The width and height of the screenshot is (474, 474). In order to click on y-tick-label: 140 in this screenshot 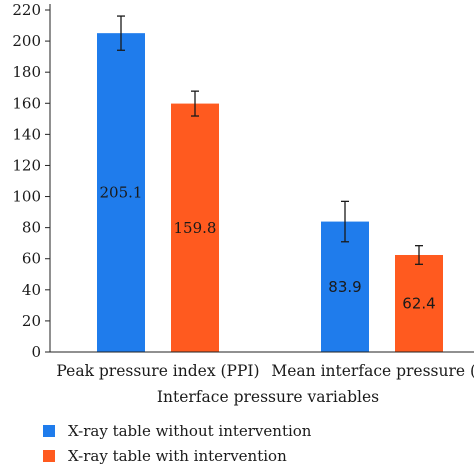, I will do `click(26, 134)`.